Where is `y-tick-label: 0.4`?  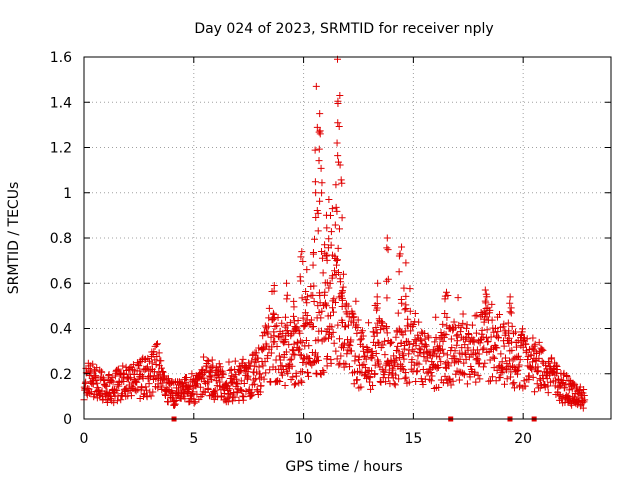
y-tick-label: 0.4 is located at coordinates (61, 330).